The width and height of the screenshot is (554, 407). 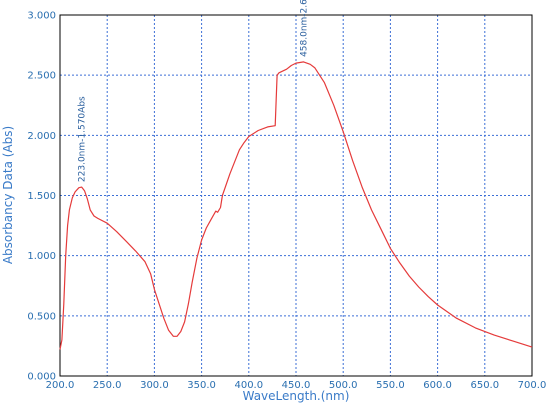 I want to click on y-tick-label: 1.000, so click(x=41, y=256).